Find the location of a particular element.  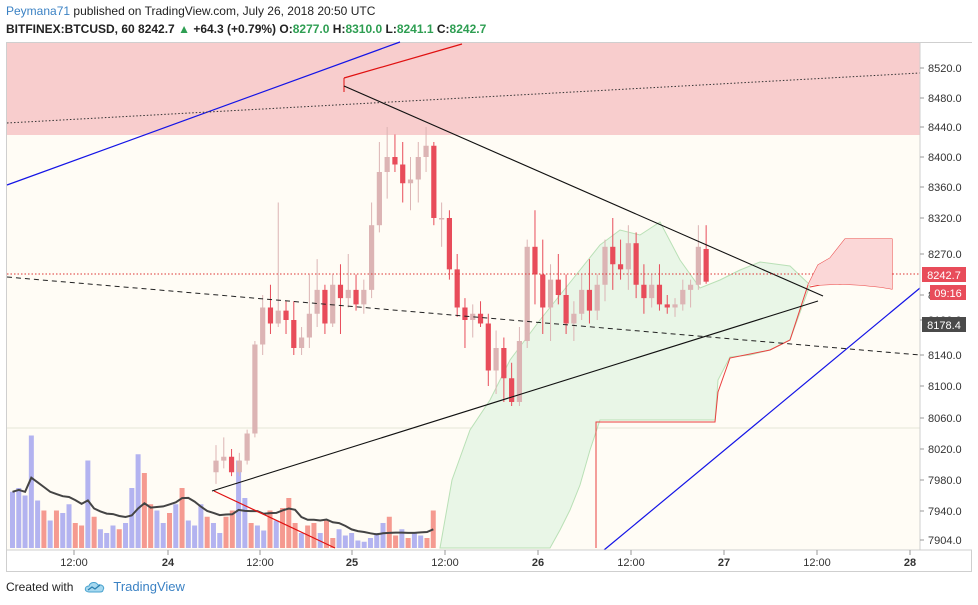

price-change: +64.3 (+0.79%) is located at coordinates (235, 29).